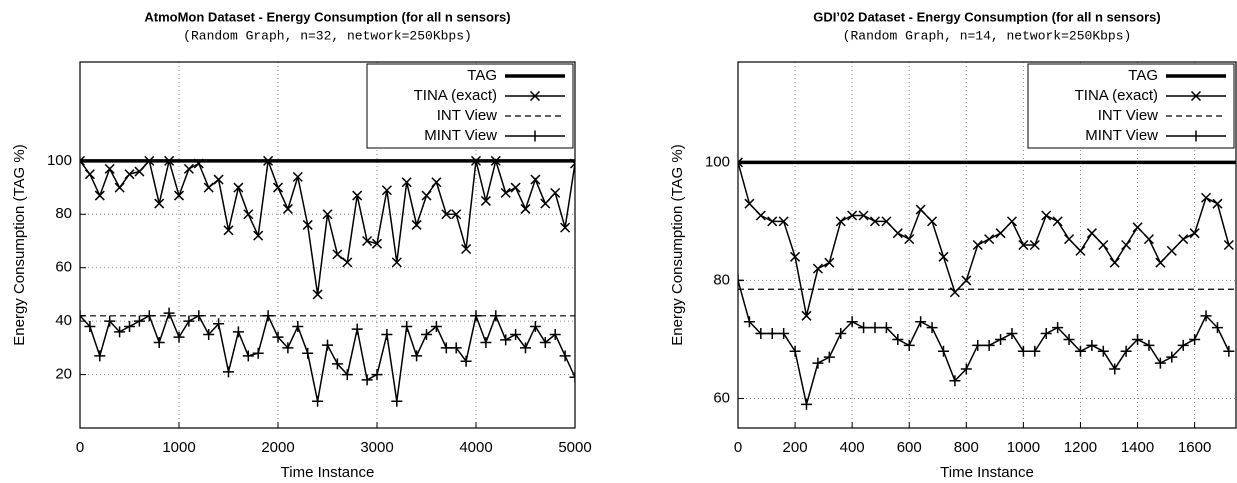 Image resolution: width=1237 pixels, height=483 pixels. What do you see at coordinates (966, 447) in the screenshot?
I see `x-tick-label: 800` at bounding box center [966, 447].